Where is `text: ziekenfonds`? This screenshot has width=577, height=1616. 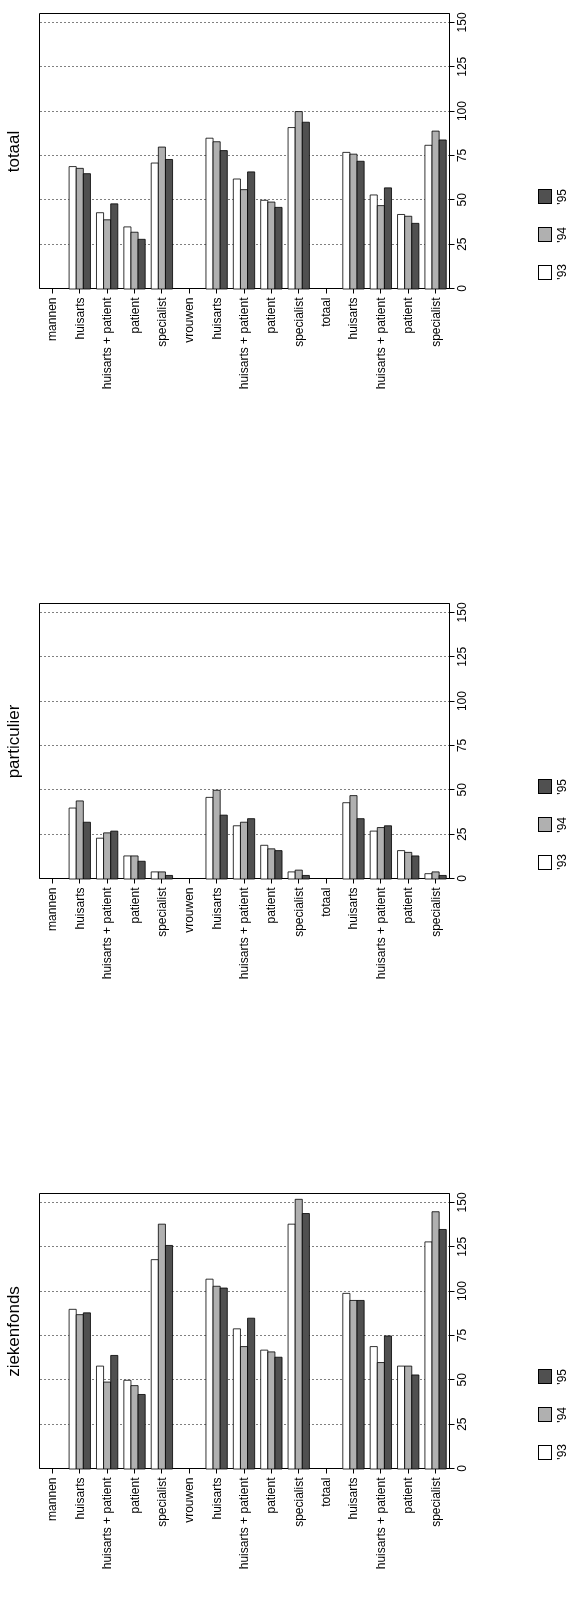 text: ziekenfonds is located at coordinates (13, 1331).